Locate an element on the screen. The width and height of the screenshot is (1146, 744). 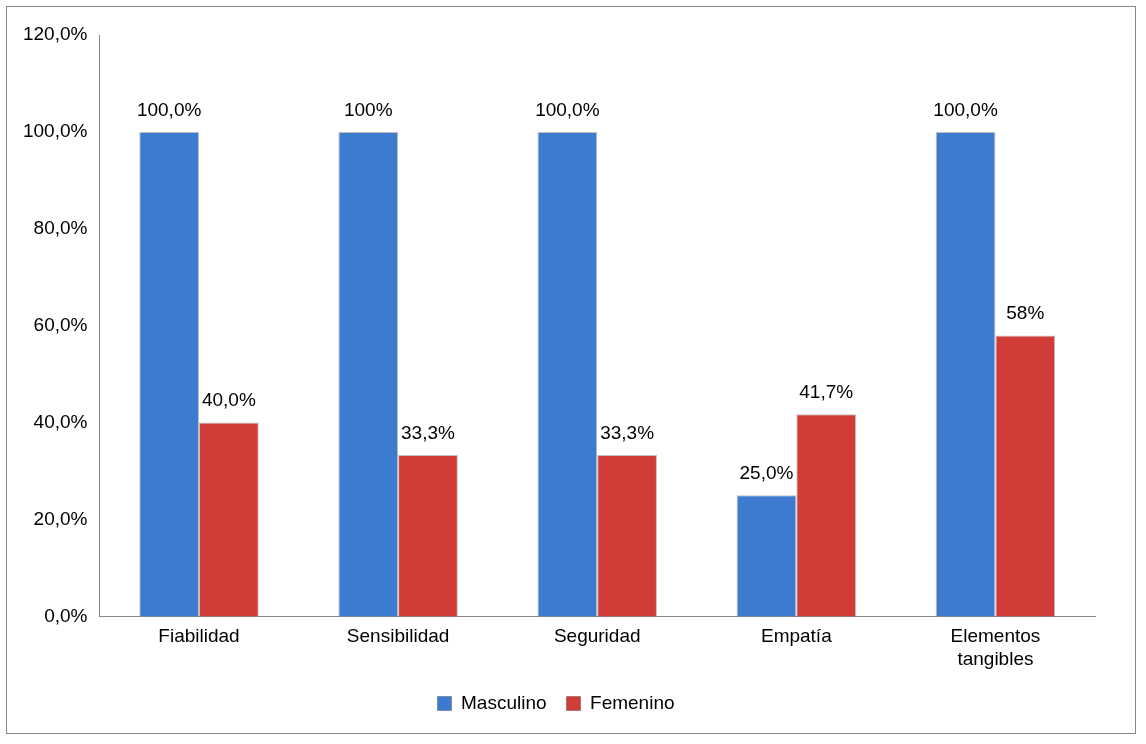
data-label: 100% is located at coordinates (368, 109).